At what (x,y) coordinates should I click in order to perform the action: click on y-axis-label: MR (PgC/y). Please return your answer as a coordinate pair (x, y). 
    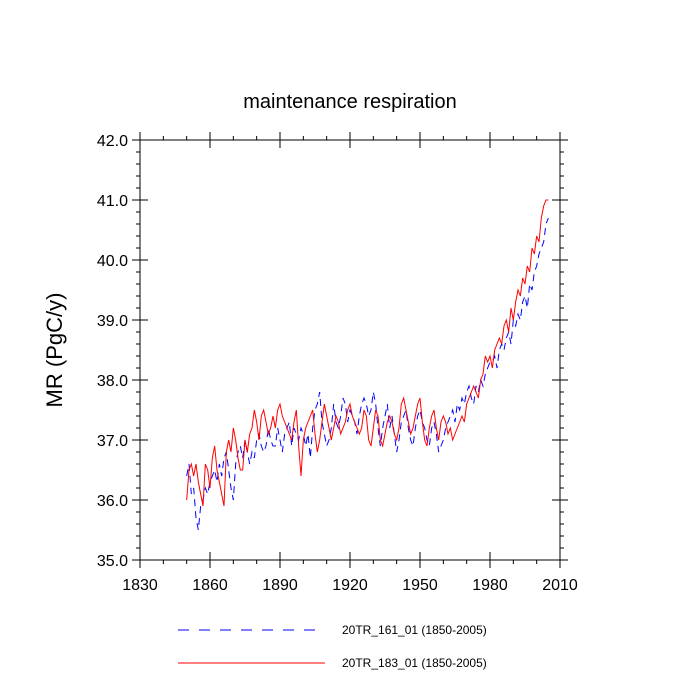
    Looking at the image, I should click on (54, 350).